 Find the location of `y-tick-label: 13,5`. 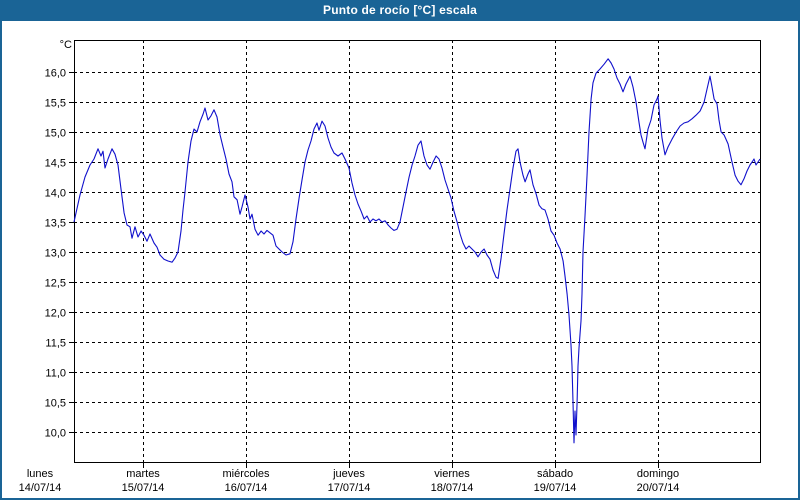

y-tick-label: 13,5 is located at coordinates (55, 224).